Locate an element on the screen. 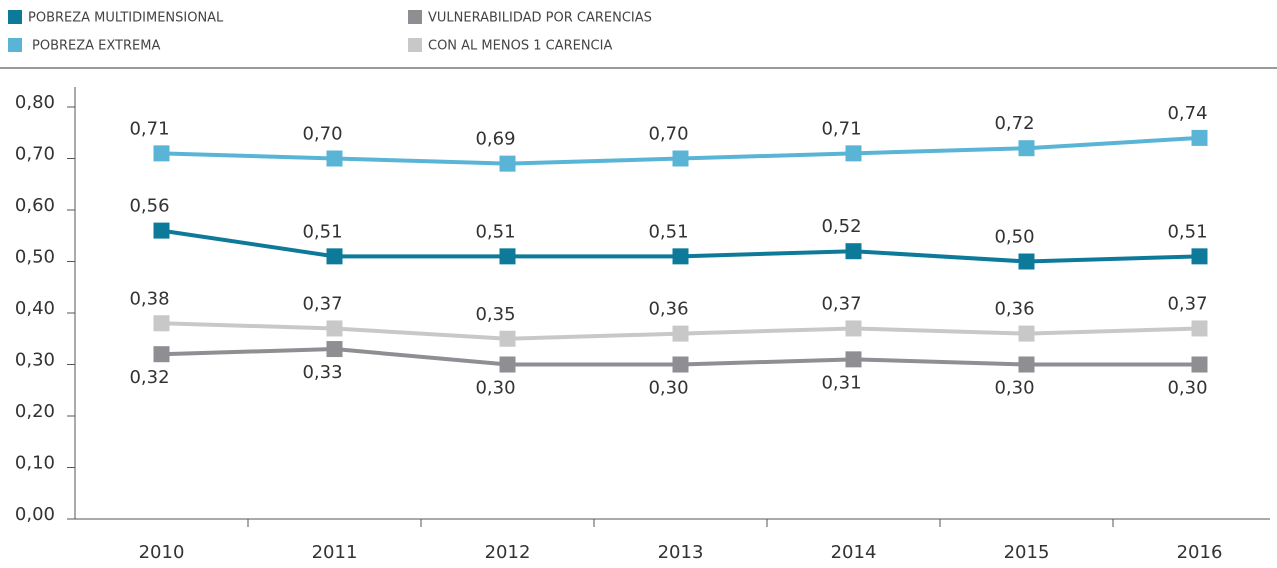 The height and width of the screenshot is (568, 1277). value-label: 0,38 is located at coordinates (149, 298).